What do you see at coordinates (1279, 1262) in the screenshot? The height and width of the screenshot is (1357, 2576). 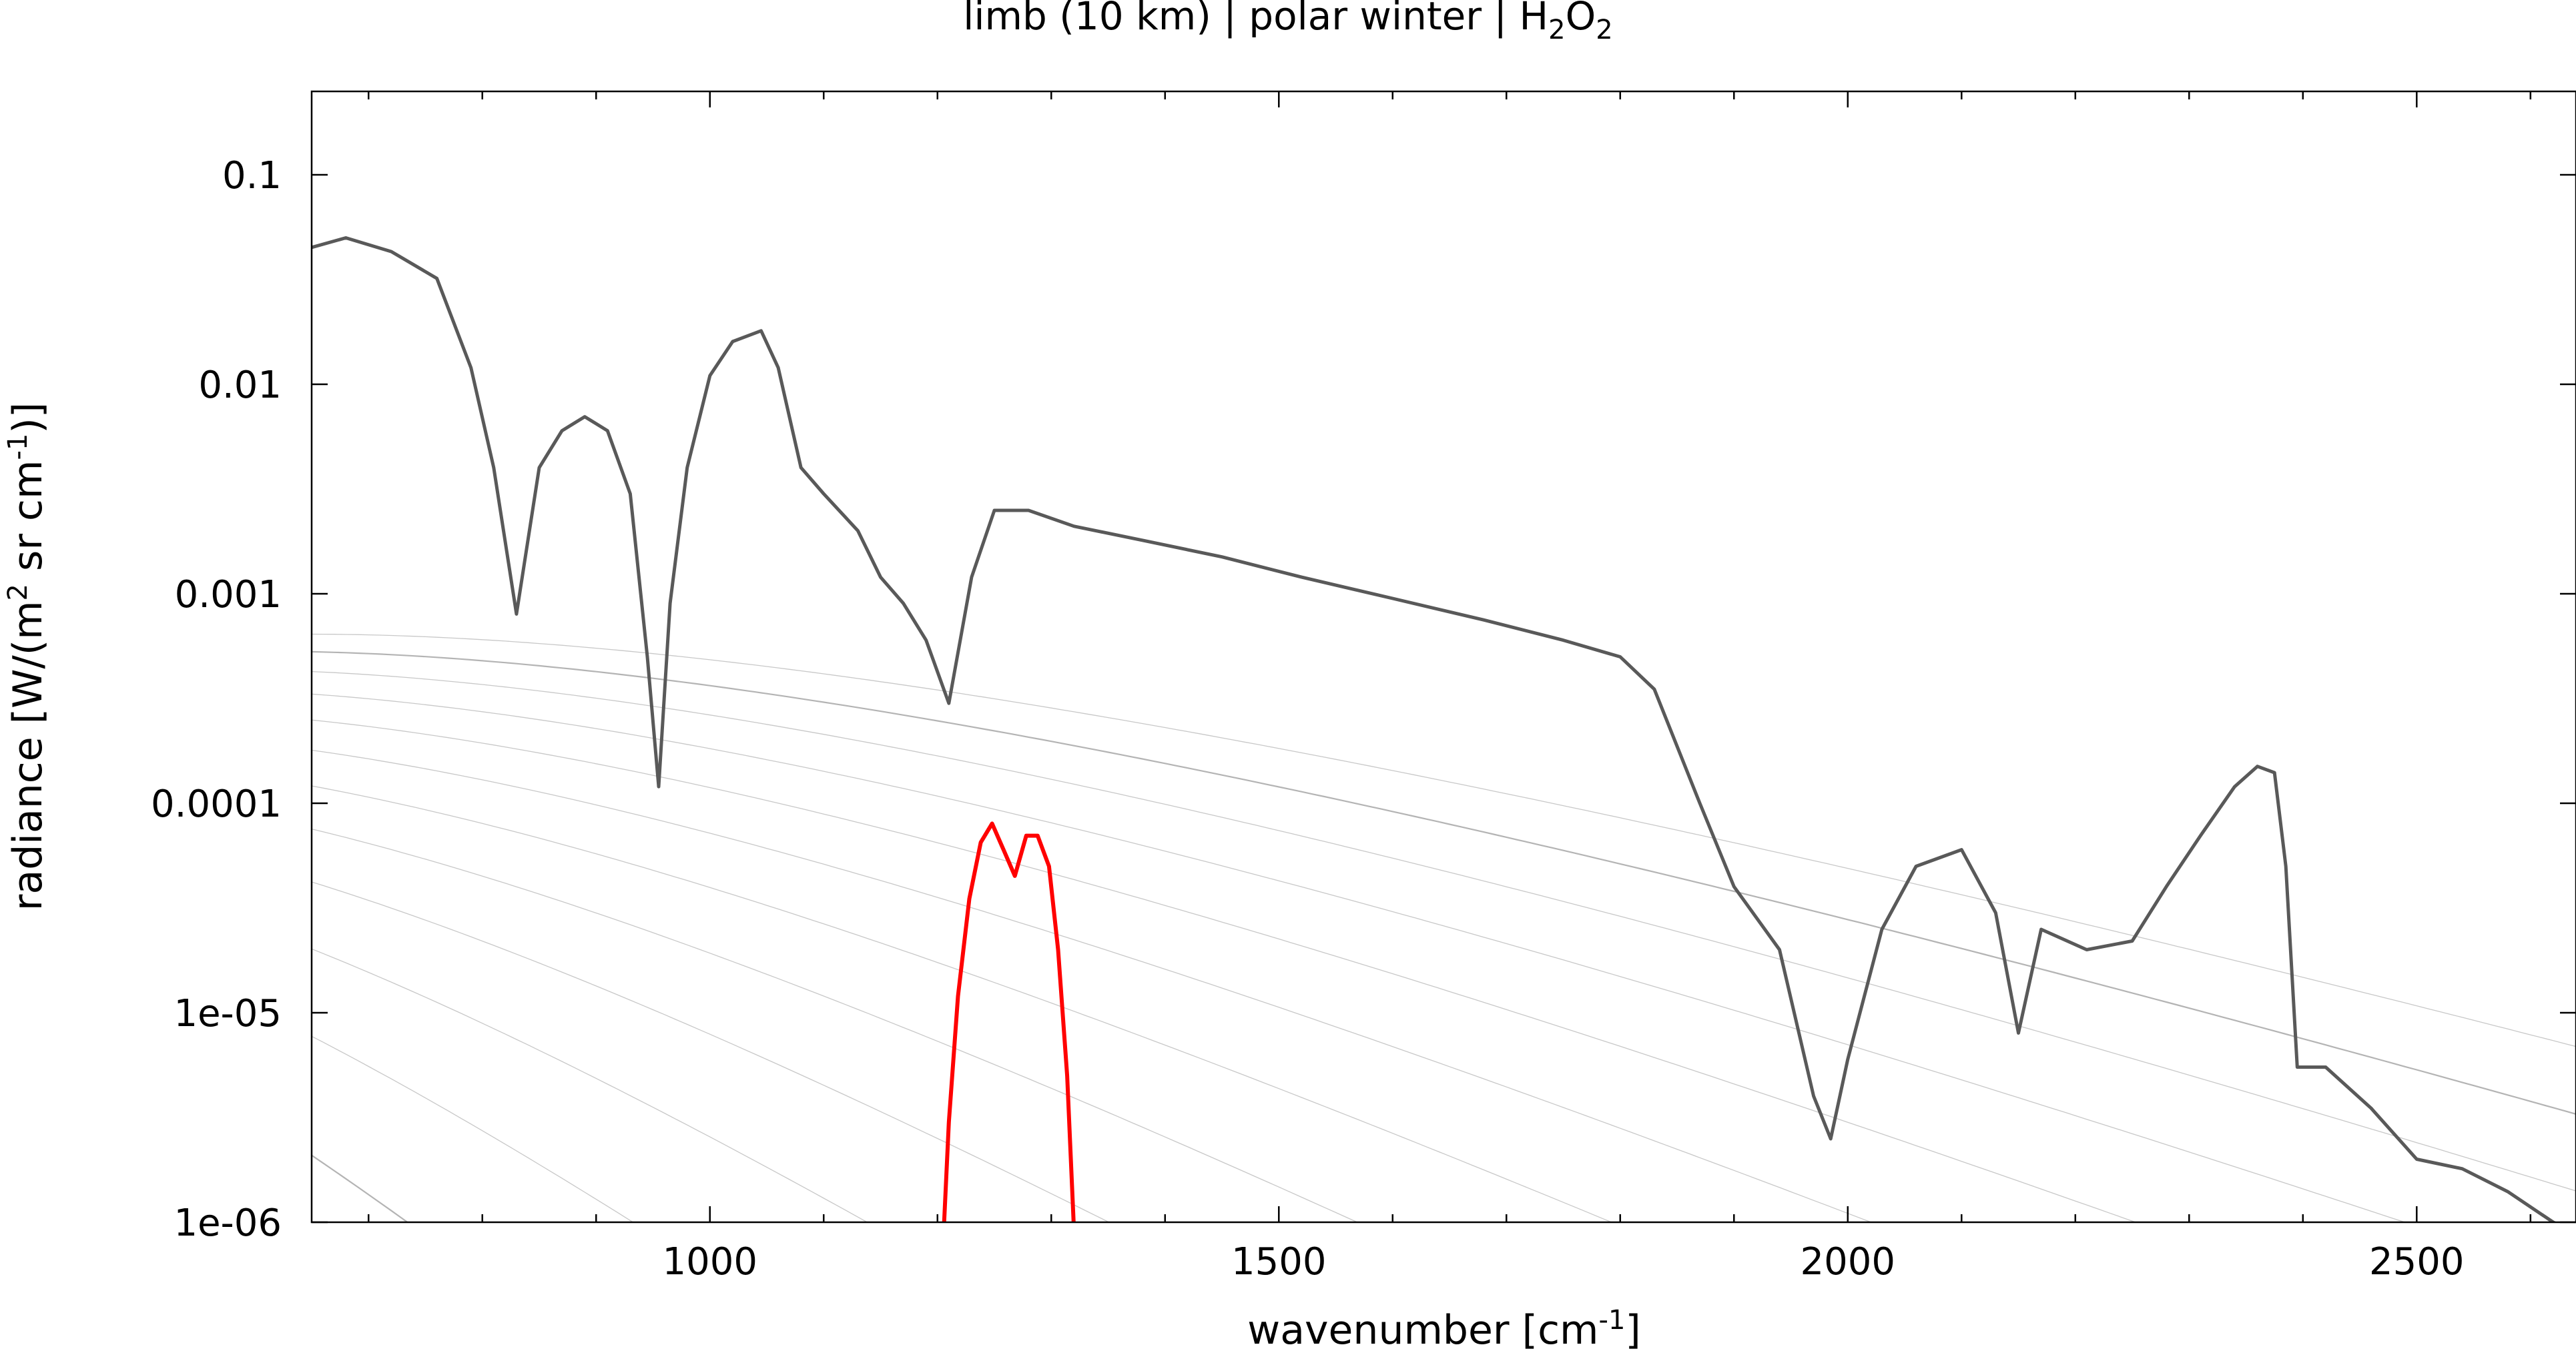 I see `x-tick-label: 1500` at bounding box center [1279, 1262].